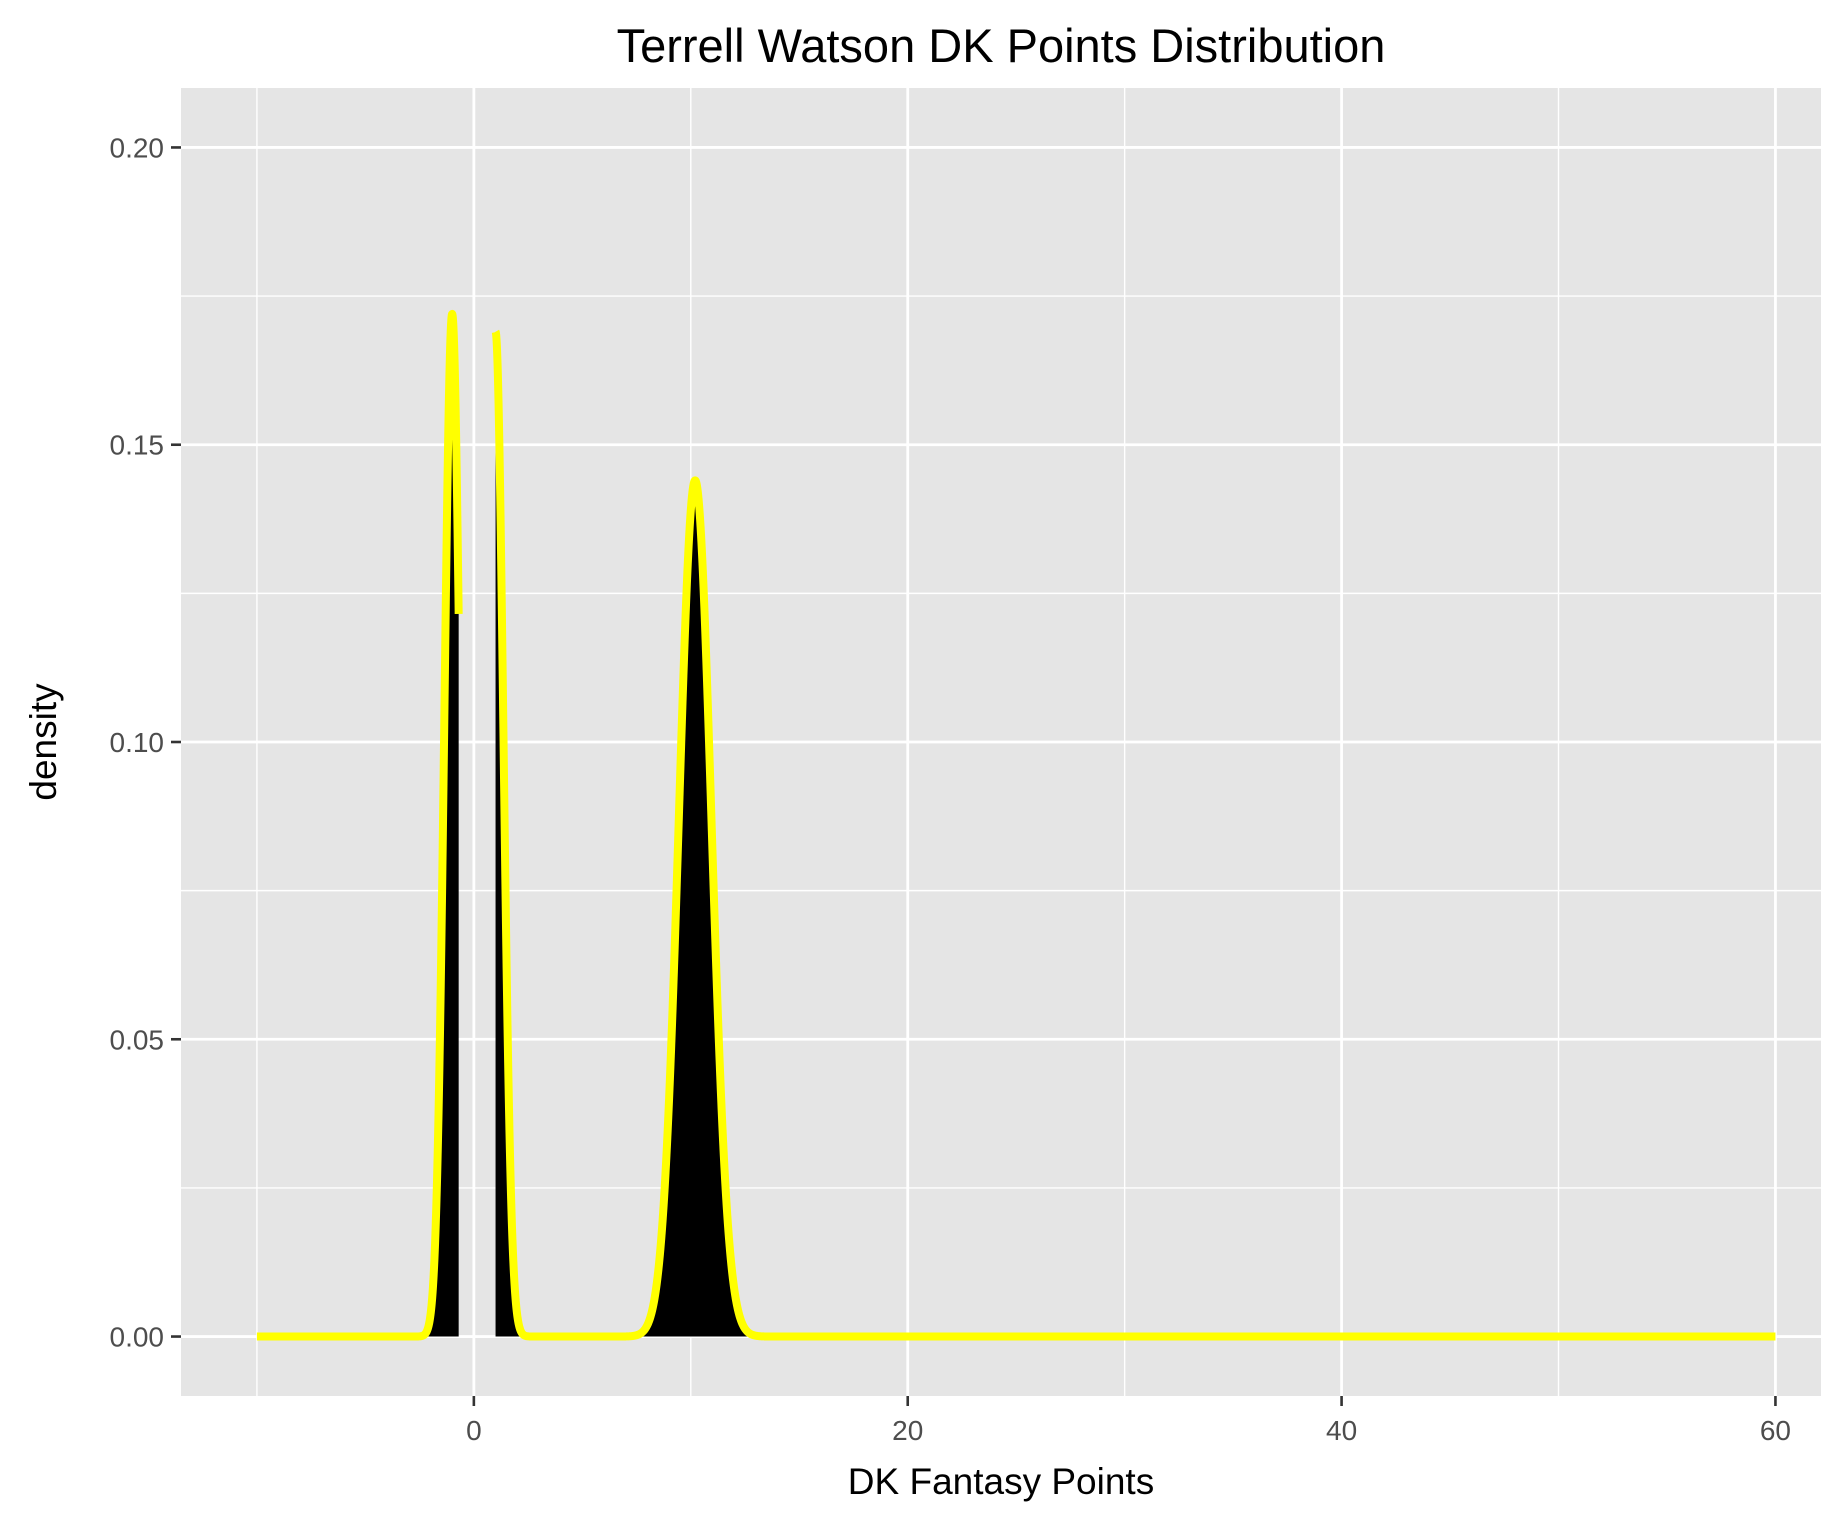  I want to click on y-tick-label: 0.00, so click(137, 1337).